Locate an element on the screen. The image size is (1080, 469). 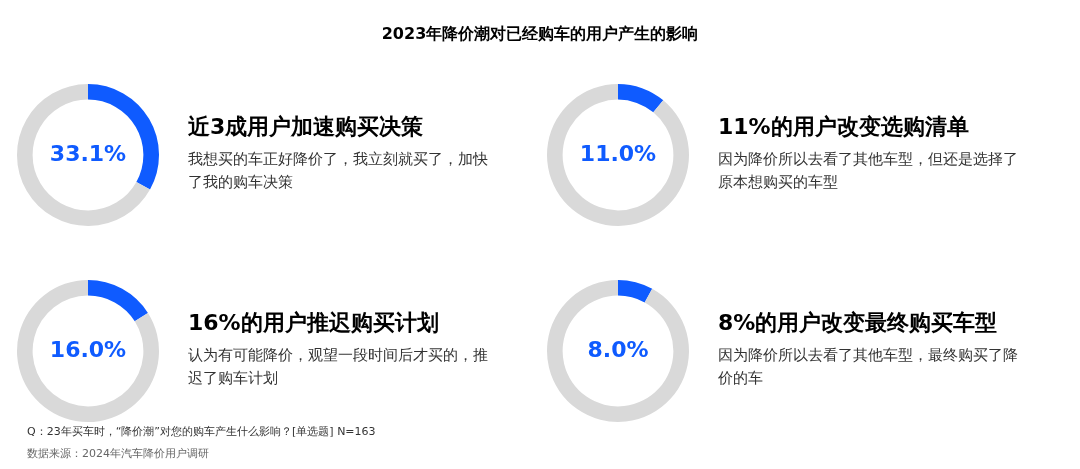
data-label: 11.0% is located at coordinates (618, 153).